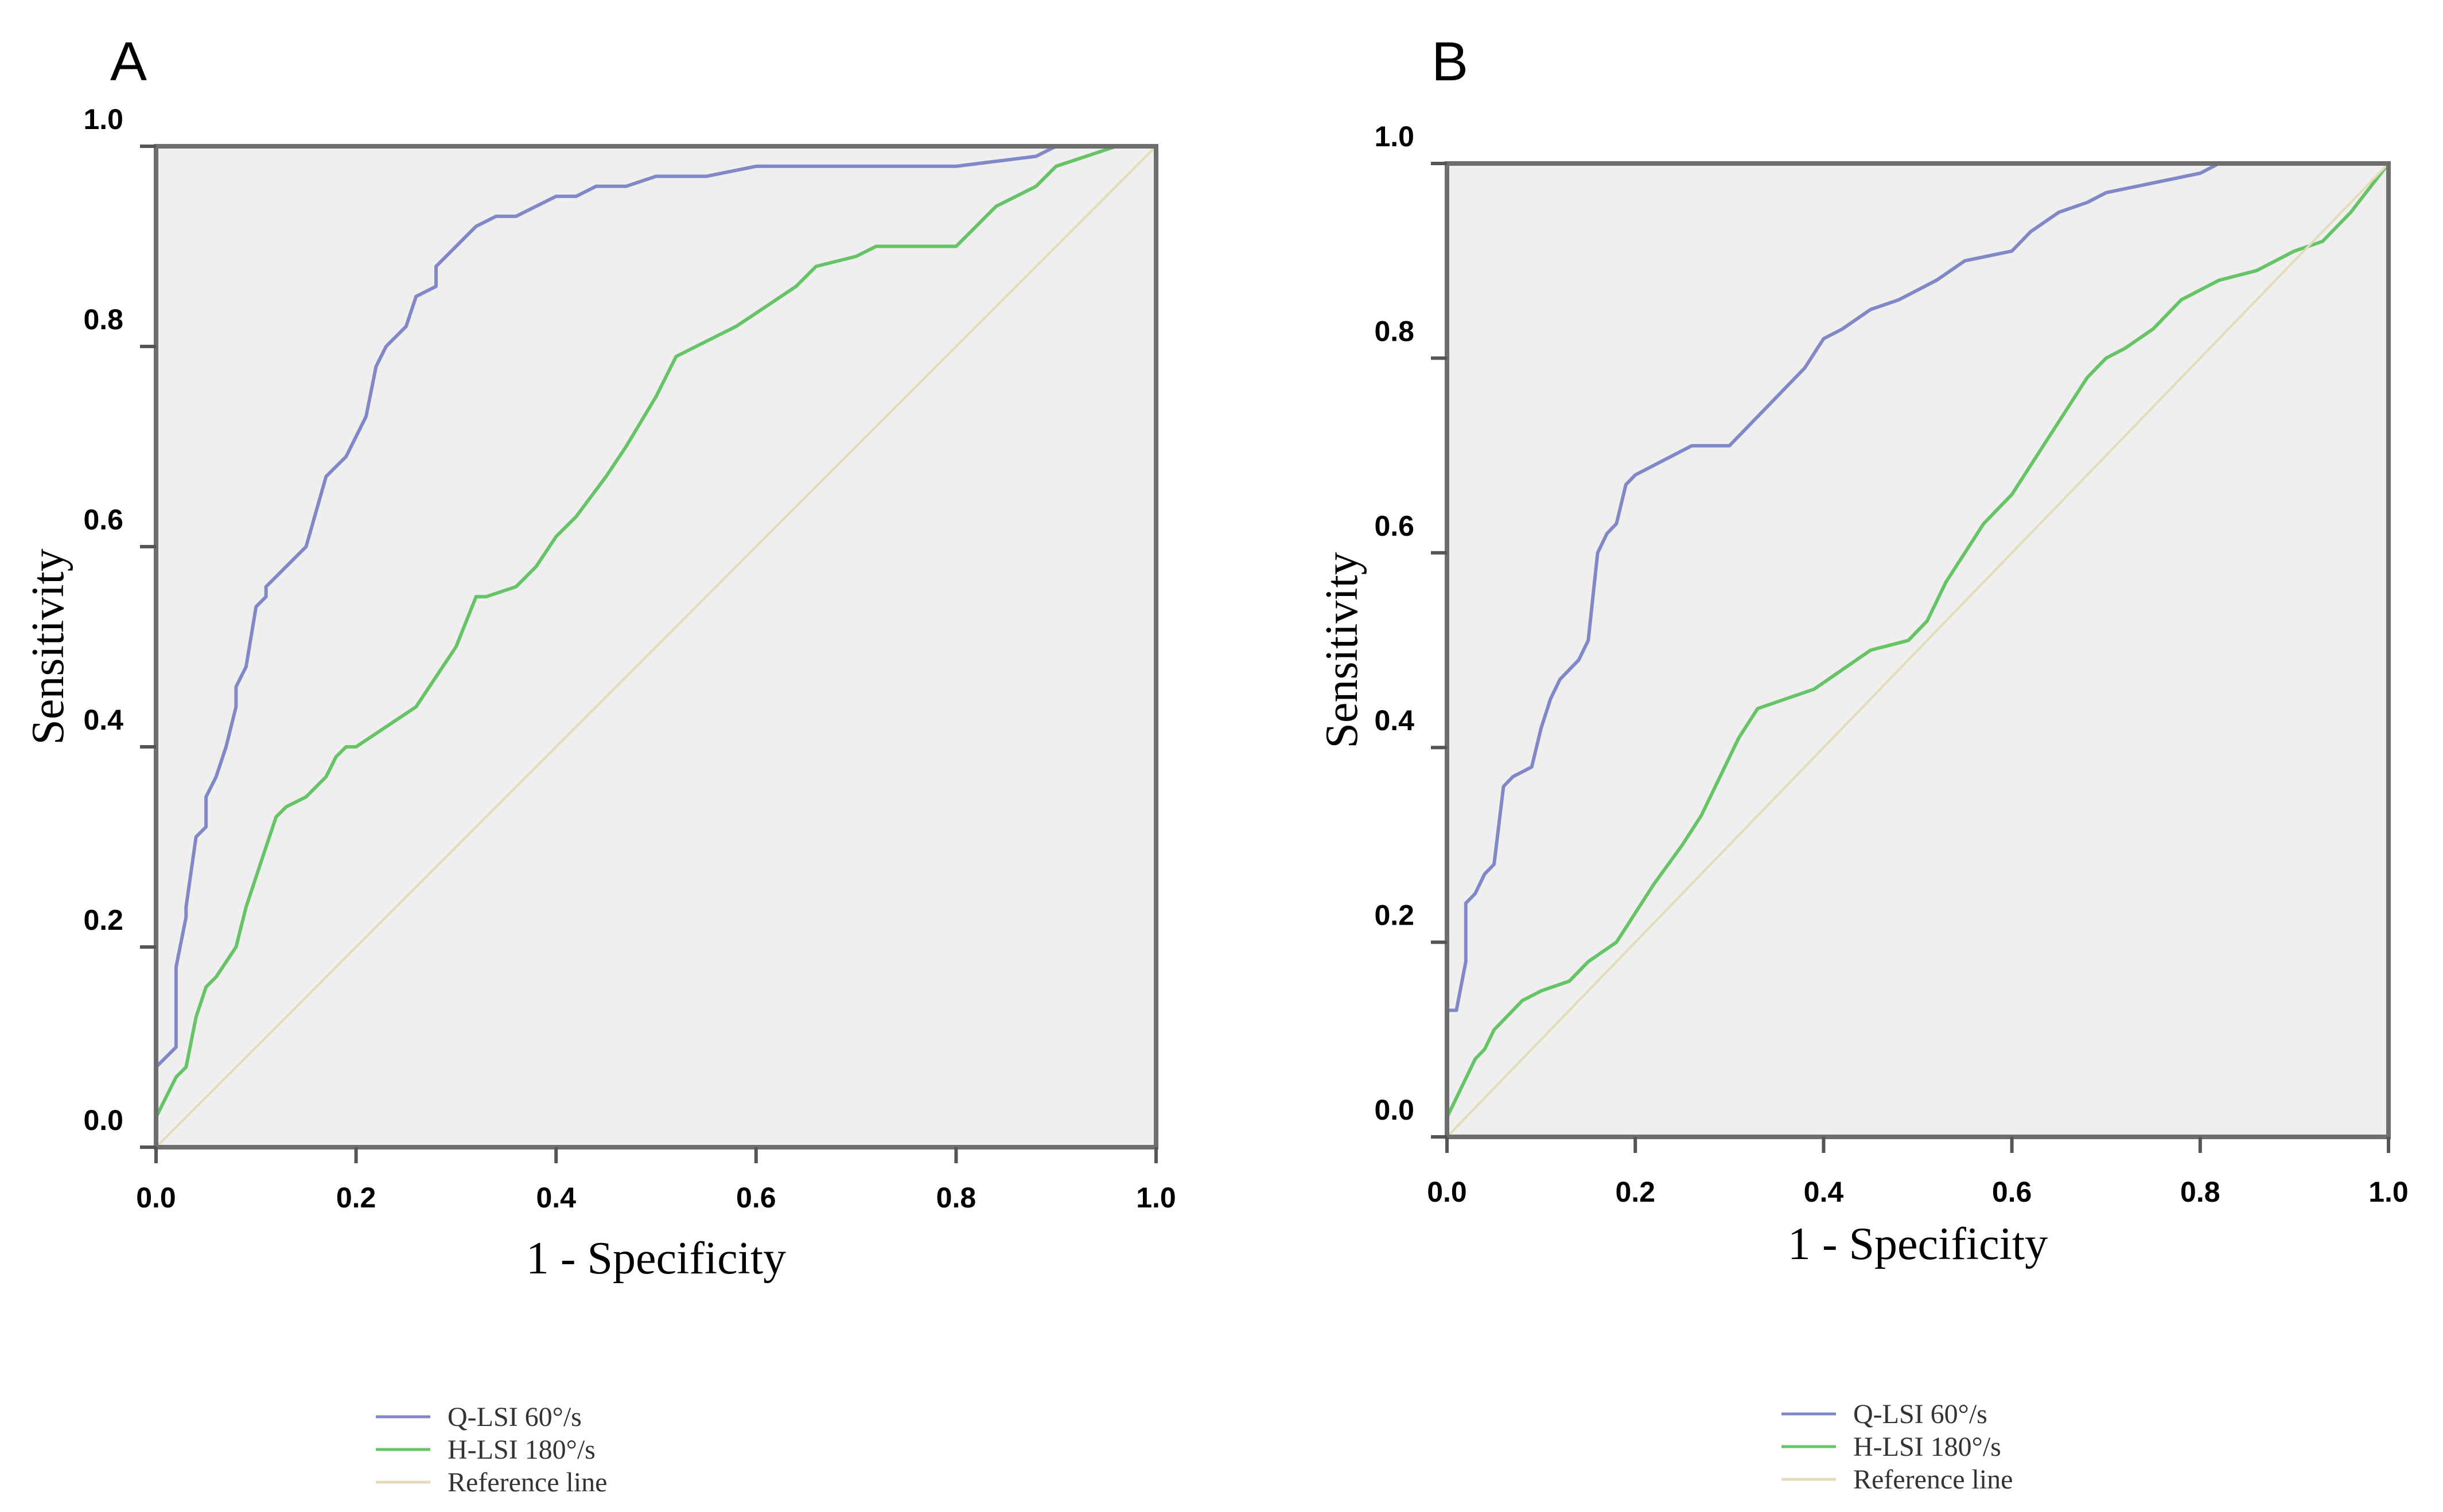 The image size is (2443, 1512). I want to click on panel-letter: A, so click(129, 62).